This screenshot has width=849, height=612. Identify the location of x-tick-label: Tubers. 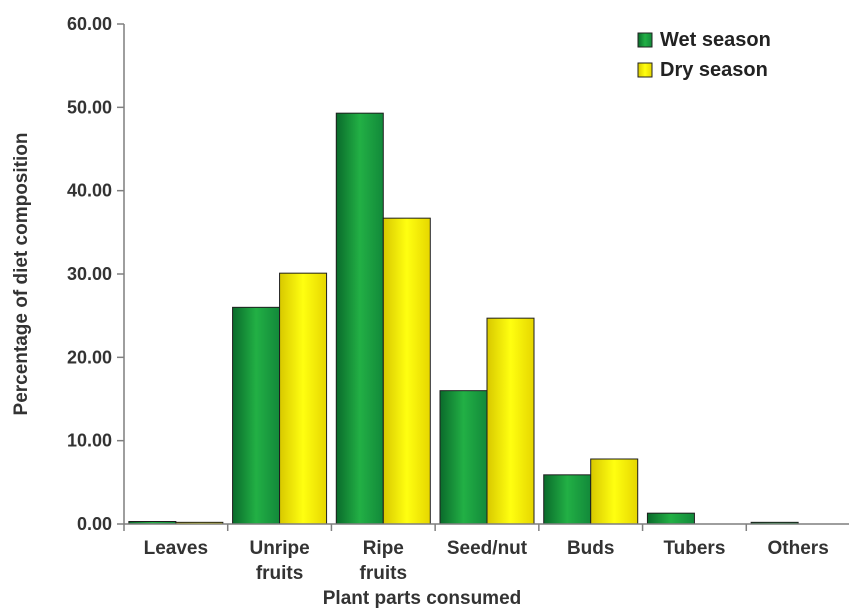
(694, 548).